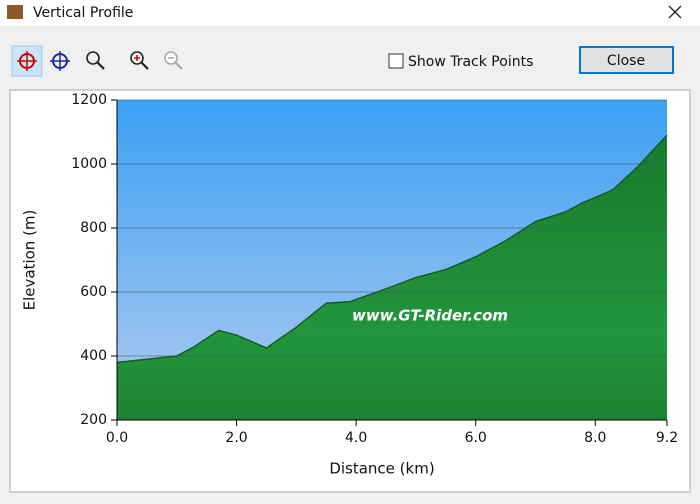  I want to click on checkbox-label: Show Track Points, so click(470, 62).